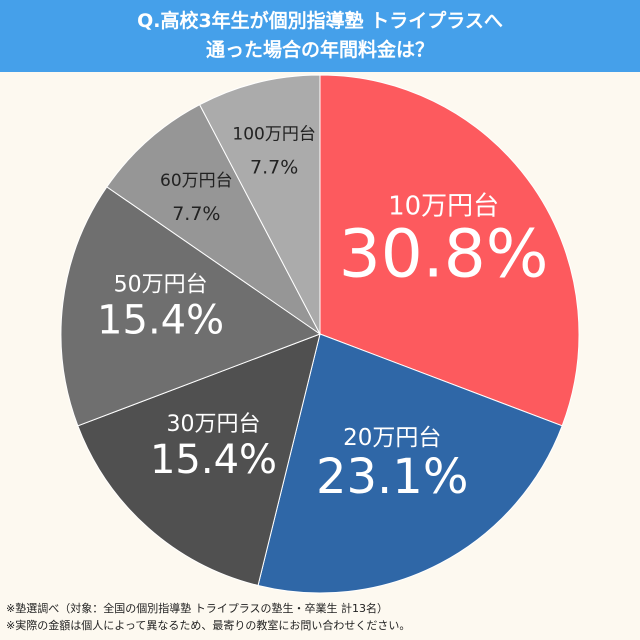 The width and height of the screenshot is (640, 640). Describe the element at coordinates (208, 625) in the screenshot. I see `footnote-disclaimer: ※実際の金額は個人によって異なるため、最寄りの教室にお問い合わせください。` at that location.